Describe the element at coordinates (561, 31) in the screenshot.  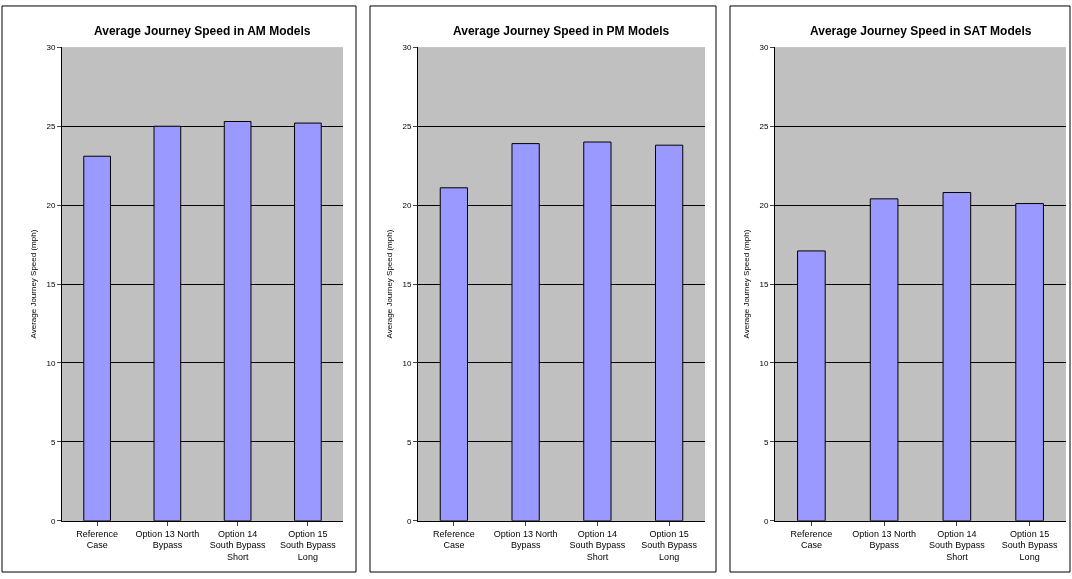
I see `chart-title: Average Journey Speed in PM Models` at that location.